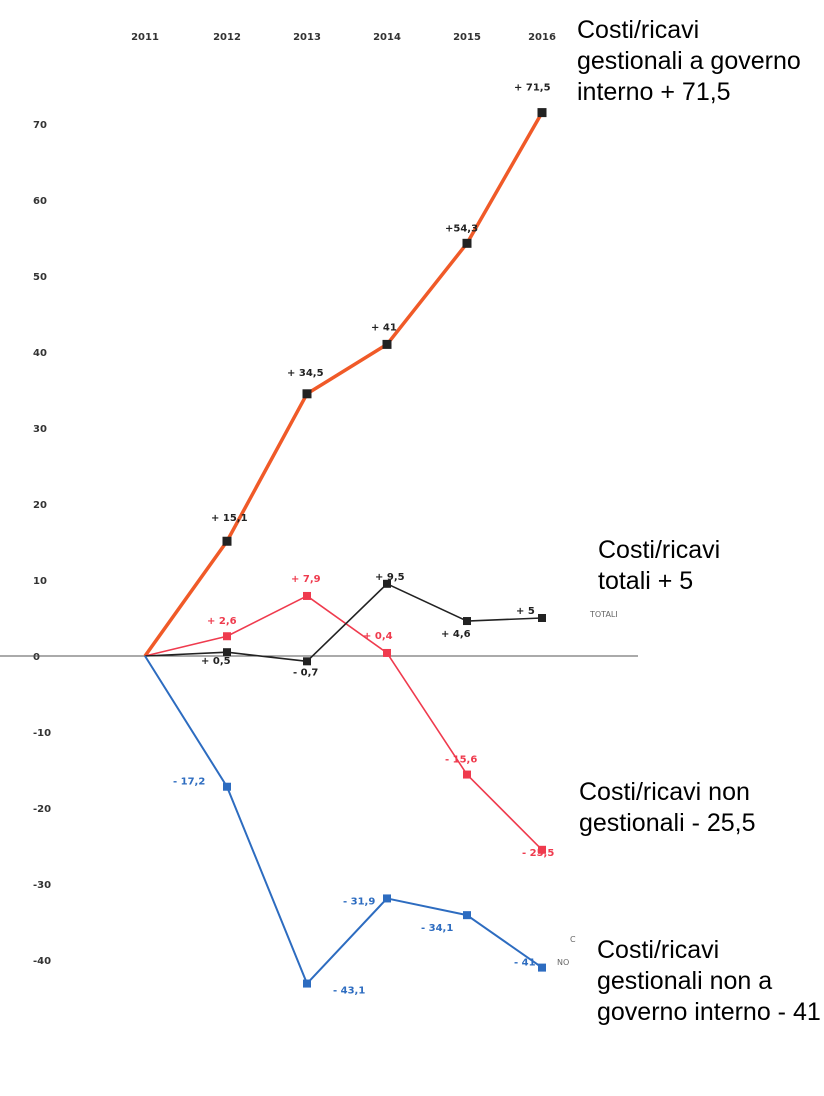 The image size is (824, 1096). I want to click on data-label: + 0,4, so click(378, 636).